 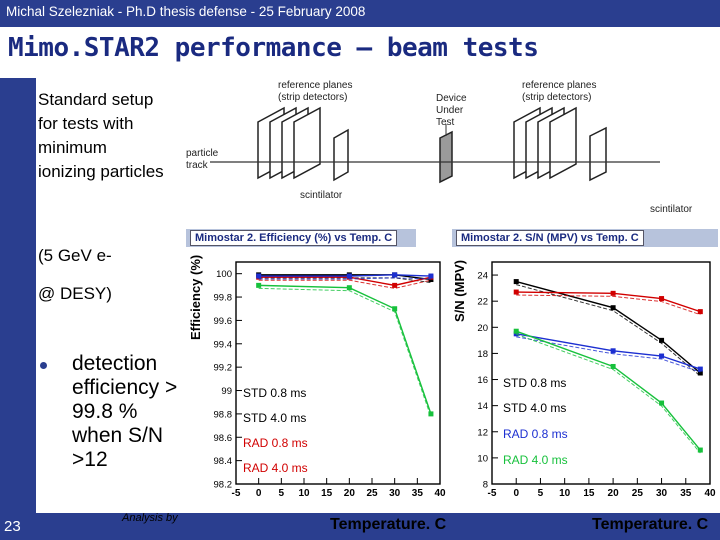 I want to click on sn-chart: 8 10 12 14 16 18 20 22 24 -5 0 5 10 15 20 25 30 35 40, so click(x=596, y=380).